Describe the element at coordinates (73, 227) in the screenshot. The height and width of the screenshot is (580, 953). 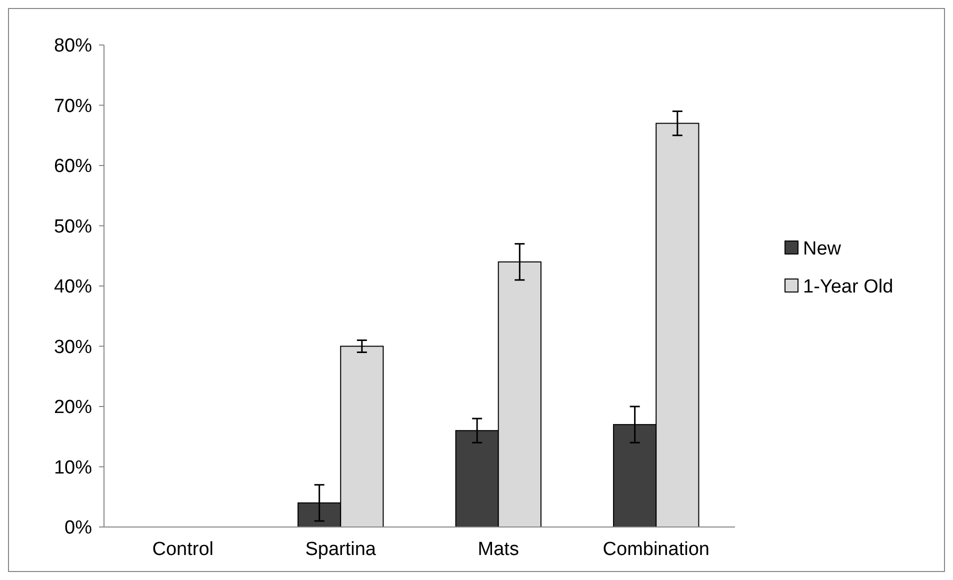
I see `y-tick-label: 50%` at that location.